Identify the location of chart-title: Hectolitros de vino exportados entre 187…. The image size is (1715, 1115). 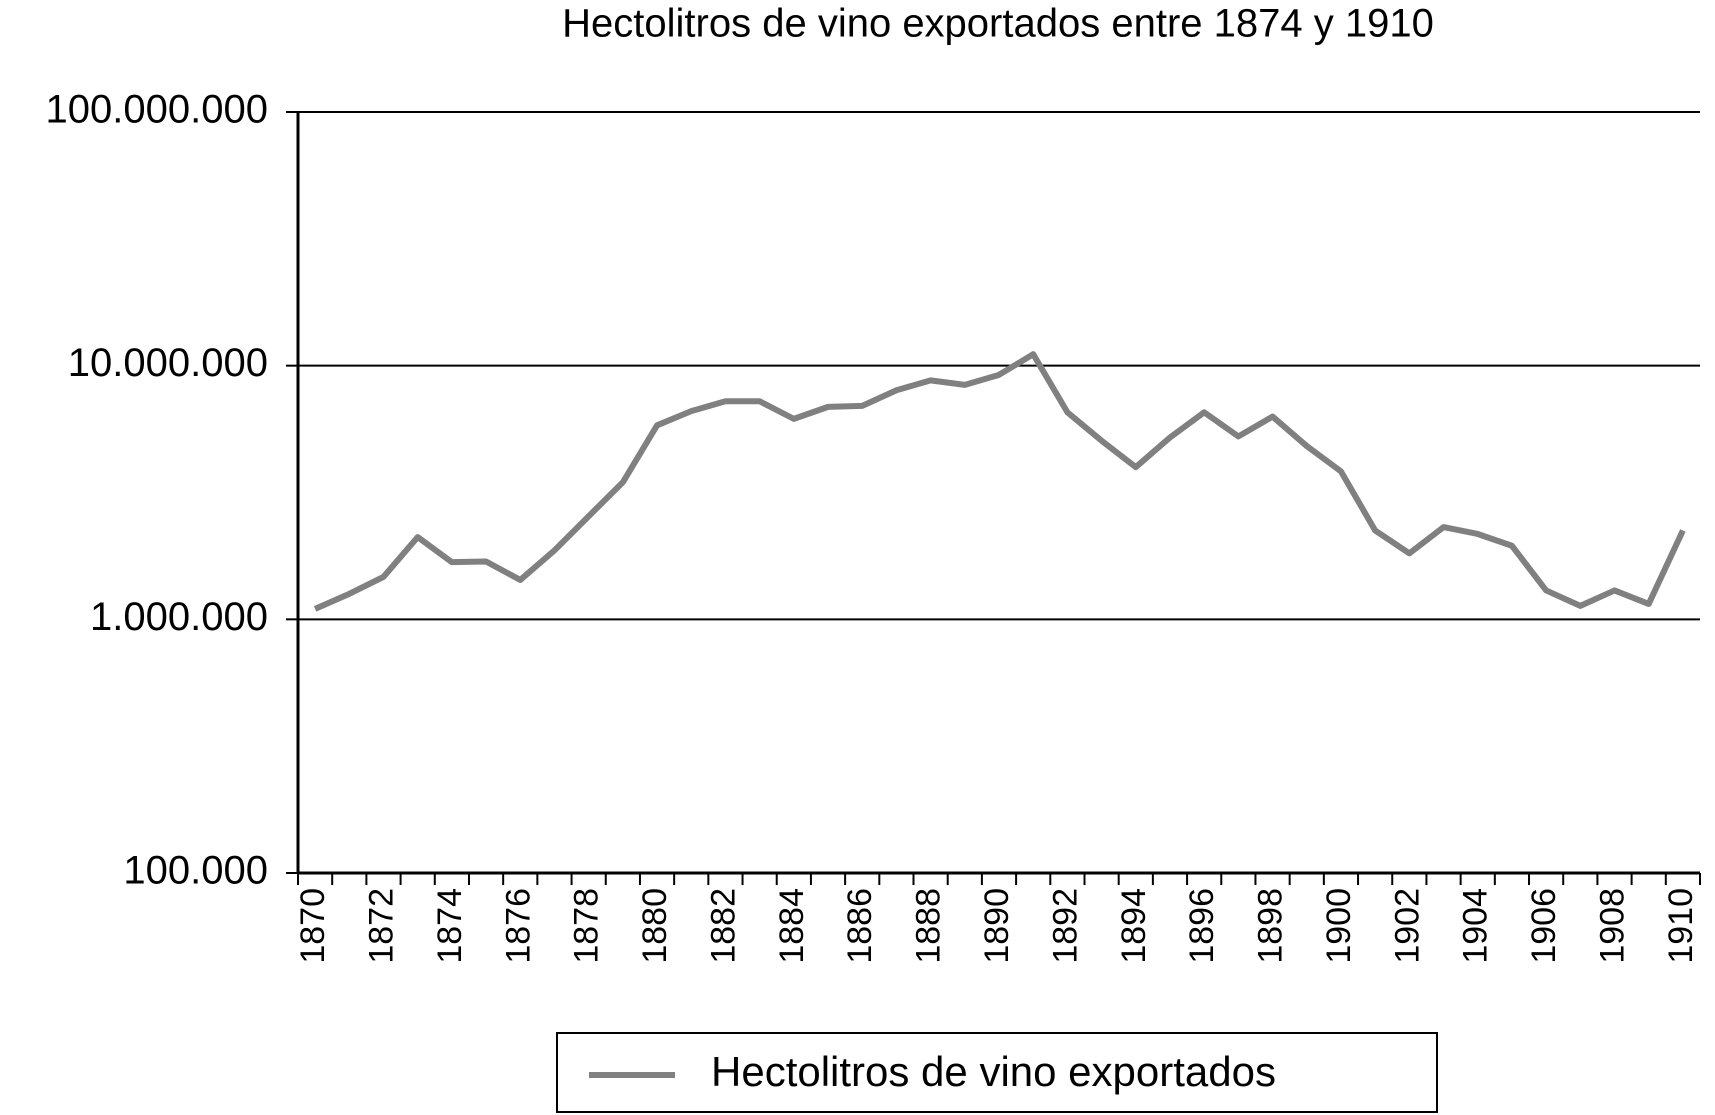
(998, 24).